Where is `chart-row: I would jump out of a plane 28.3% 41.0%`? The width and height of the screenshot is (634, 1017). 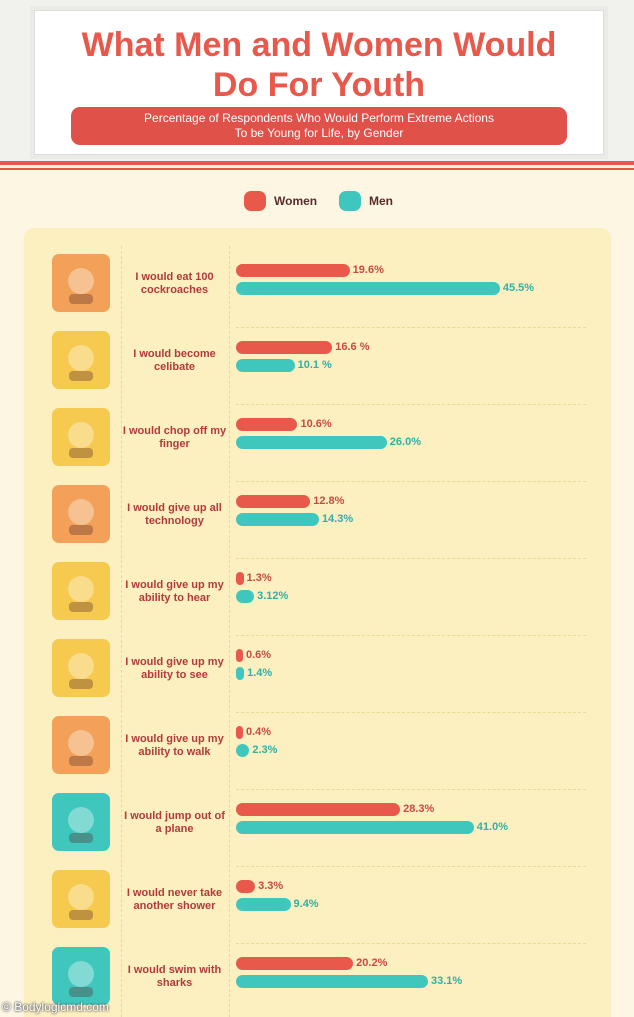 chart-row: I would jump out of a plane 28.3% 41.0% is located at coordinates (317, 820).